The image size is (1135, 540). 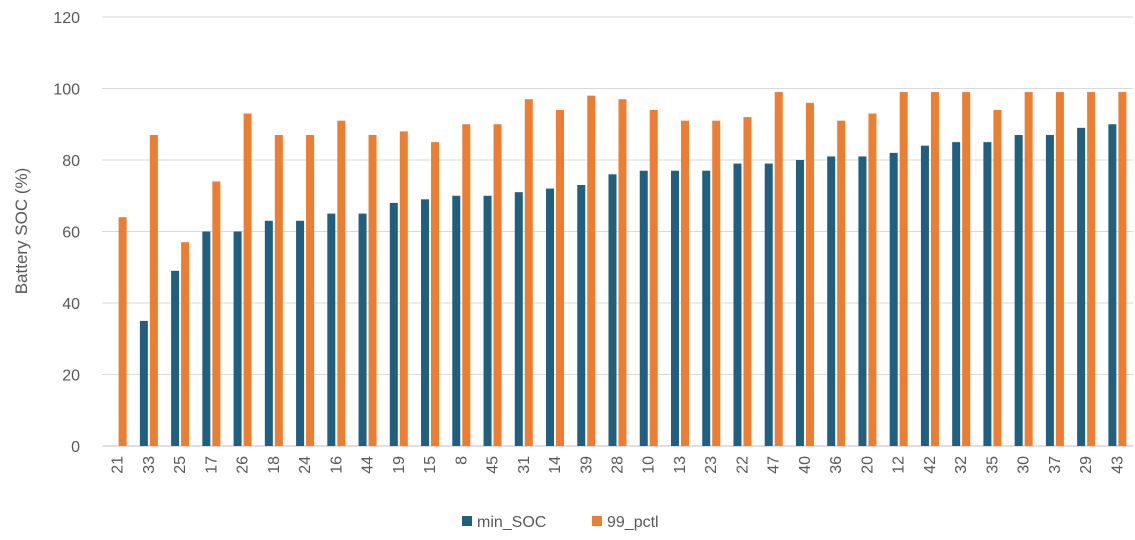 What do you see at coordinates (597, 521) in the screenshot?
I see `legend-swatch` at bounding box center [597, 521].